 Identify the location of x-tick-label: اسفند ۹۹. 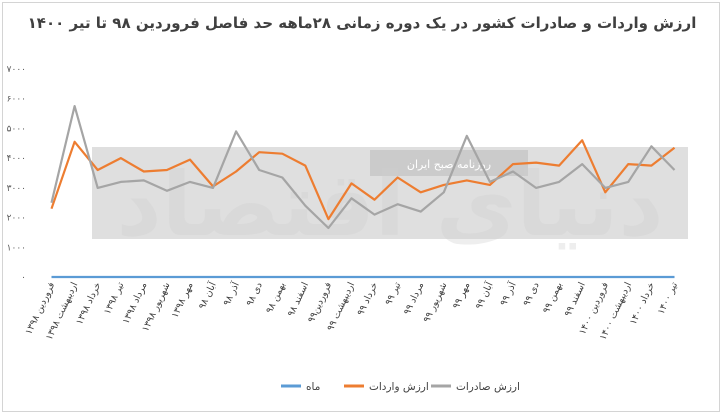
(575, 300).